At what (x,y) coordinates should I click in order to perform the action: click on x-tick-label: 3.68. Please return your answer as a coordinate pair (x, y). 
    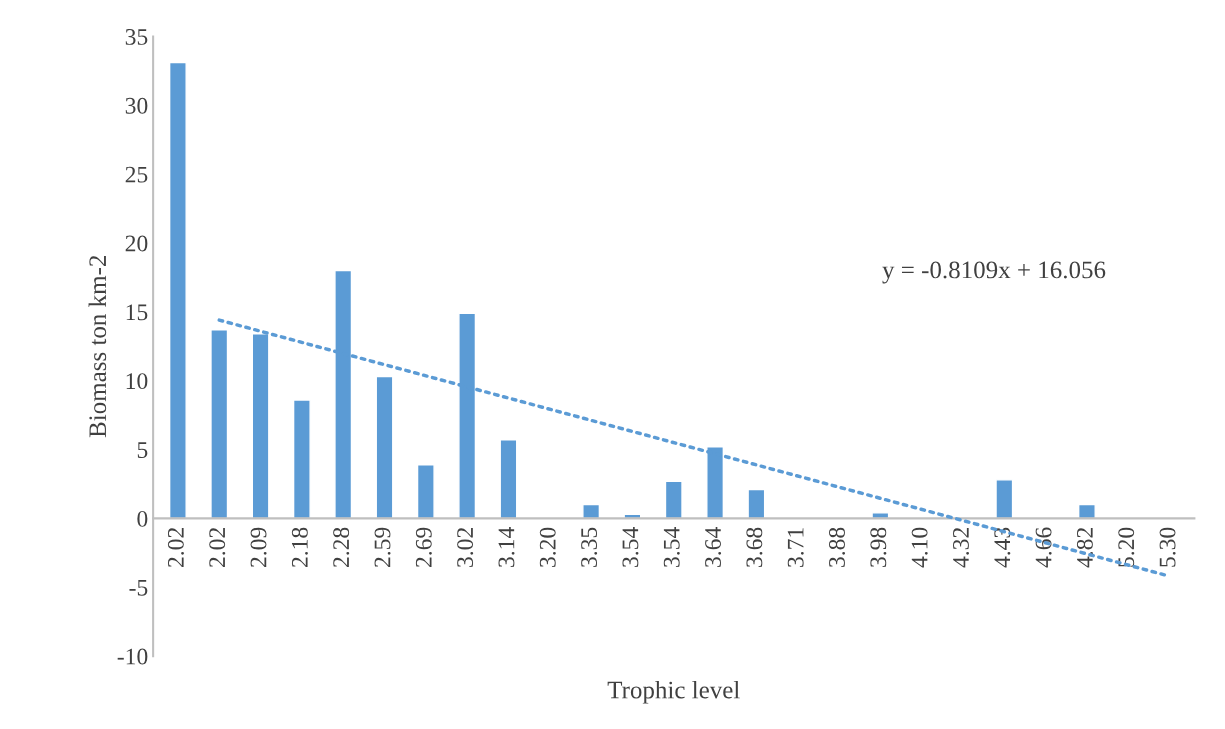
    Looking at the image, I should click on (754, 547).